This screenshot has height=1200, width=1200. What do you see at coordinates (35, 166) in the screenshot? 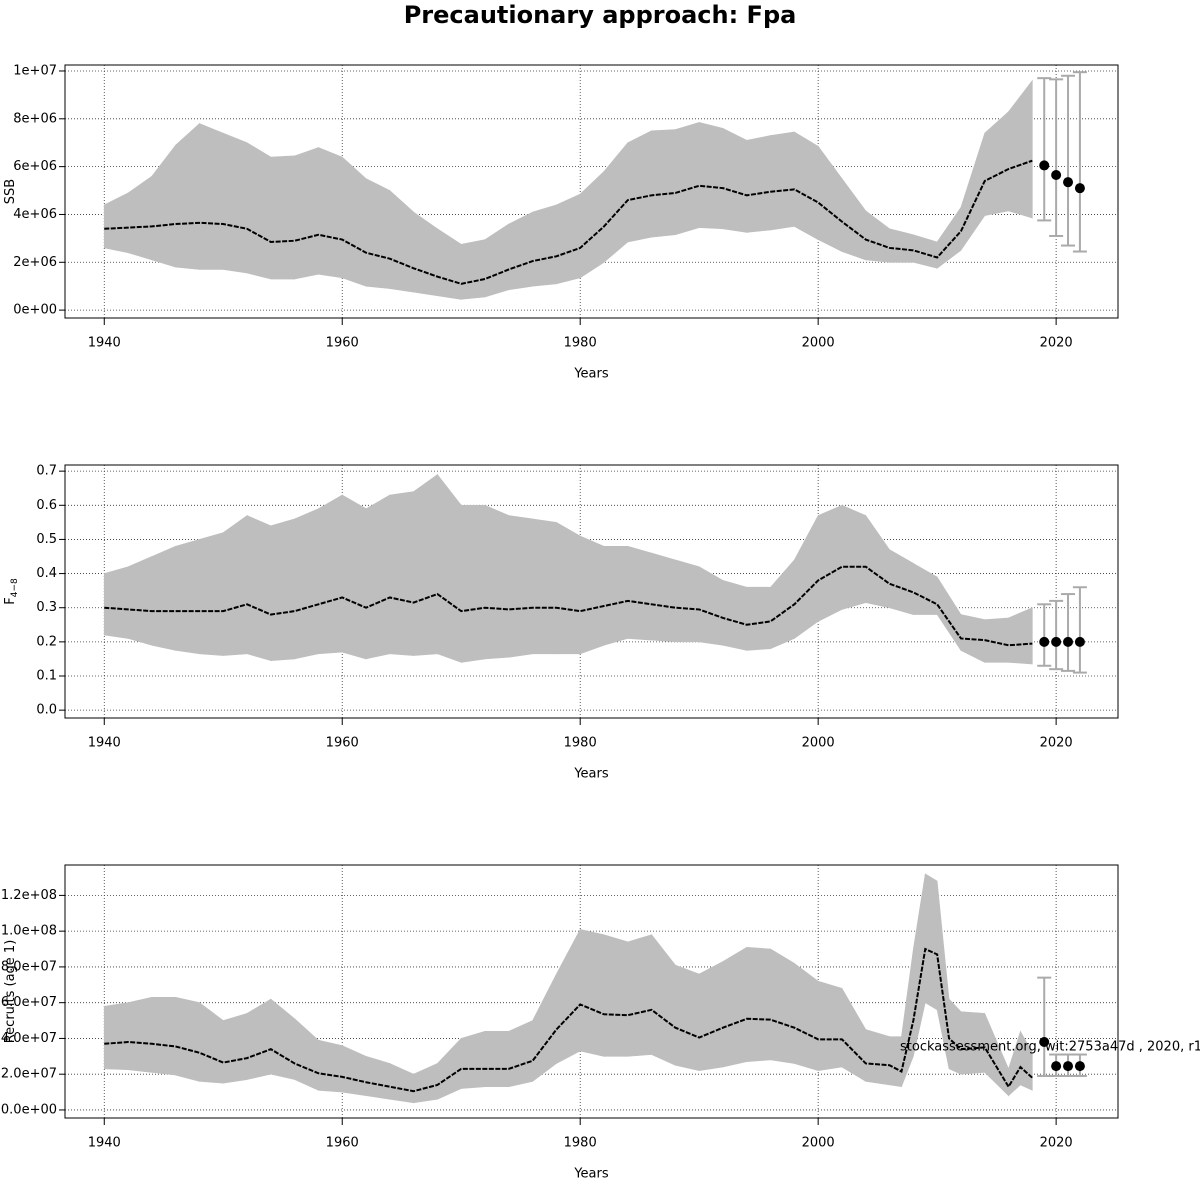
I see `y-tick-label: 6e+06` at bounding box center [35, 166].